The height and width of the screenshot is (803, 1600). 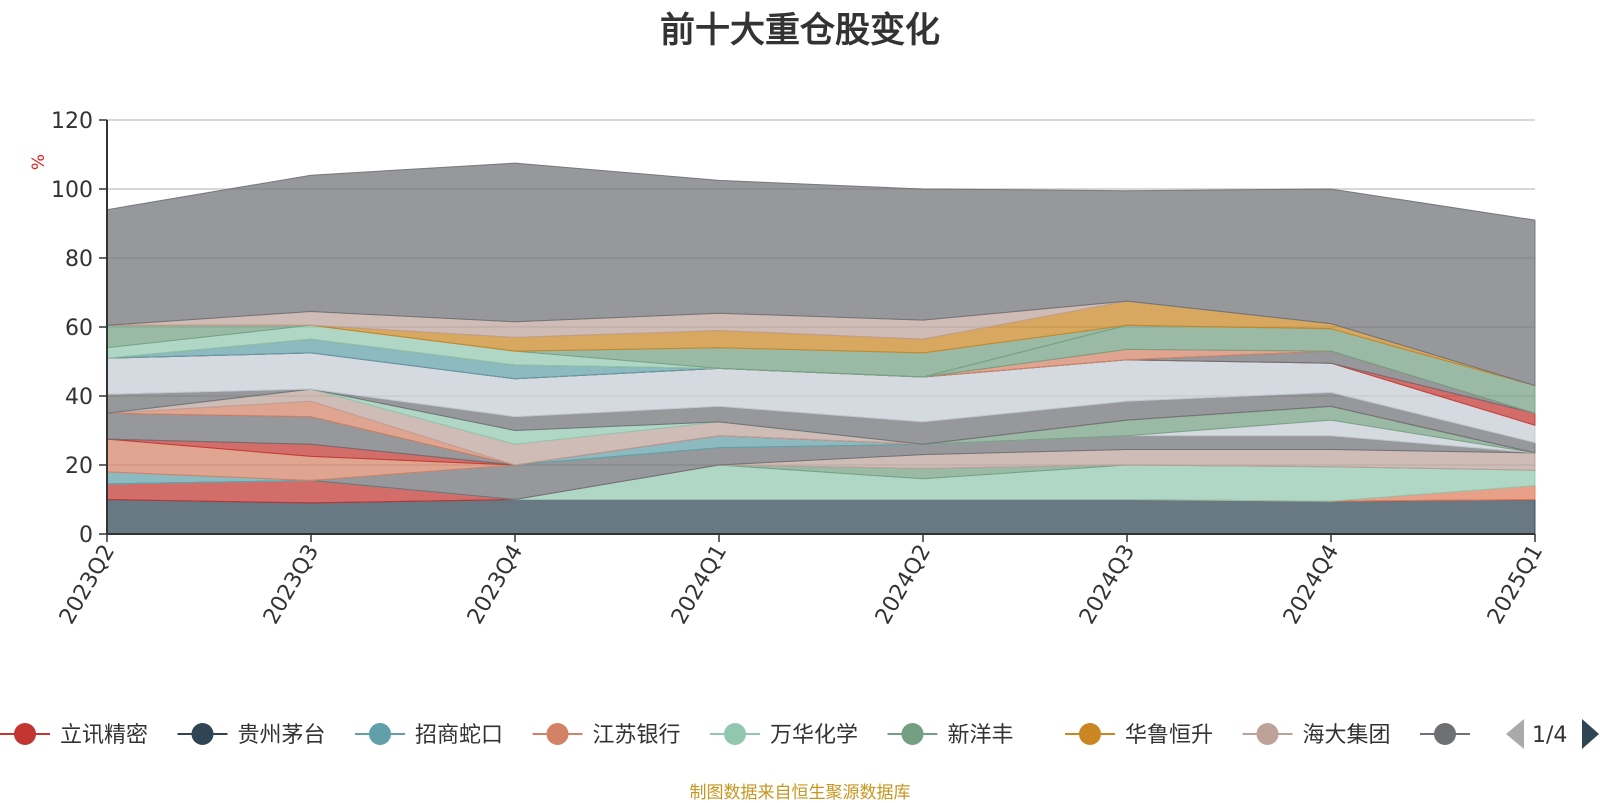 I want to click on x-tick-label: 2023Q2, so click(x=87, y=585).